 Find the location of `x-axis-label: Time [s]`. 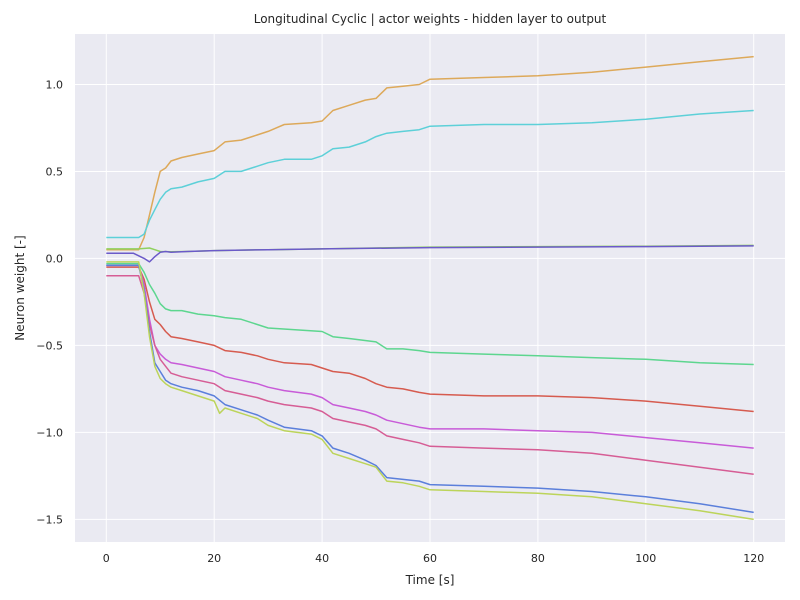

x-axis-label: Time [s] is located at coordinates (430, 580).